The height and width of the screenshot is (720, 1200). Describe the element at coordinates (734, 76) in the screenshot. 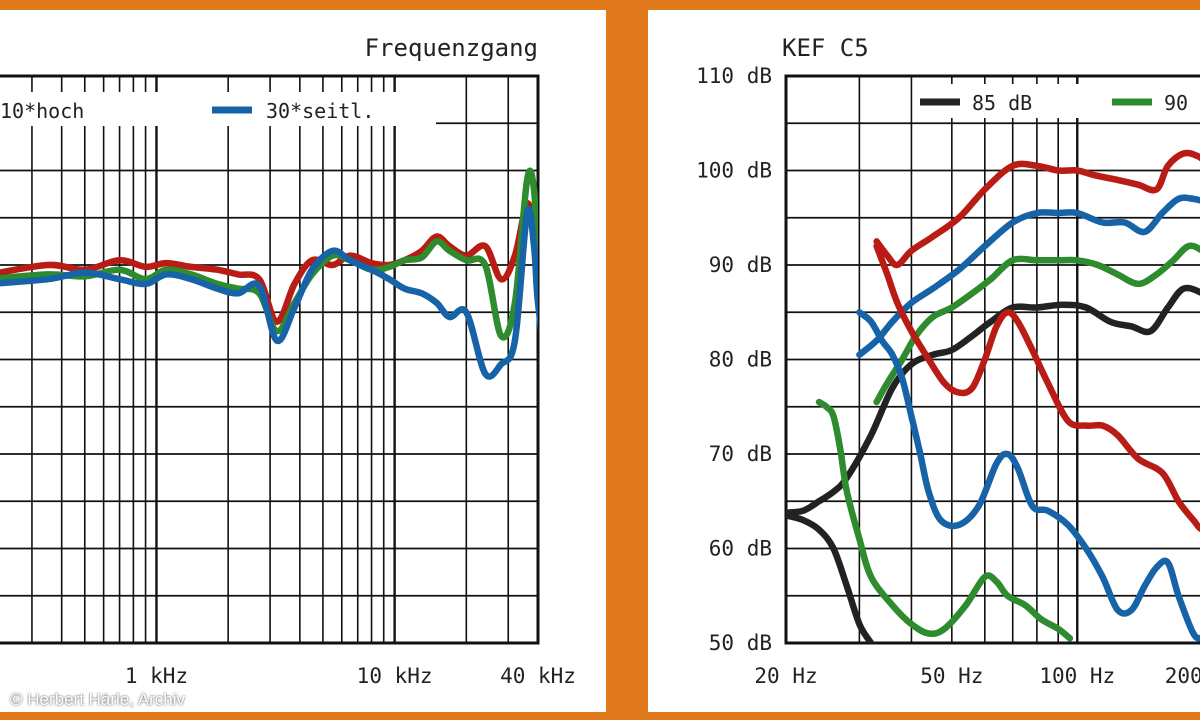

I see `y-tick-label: 110 dB` at that location.